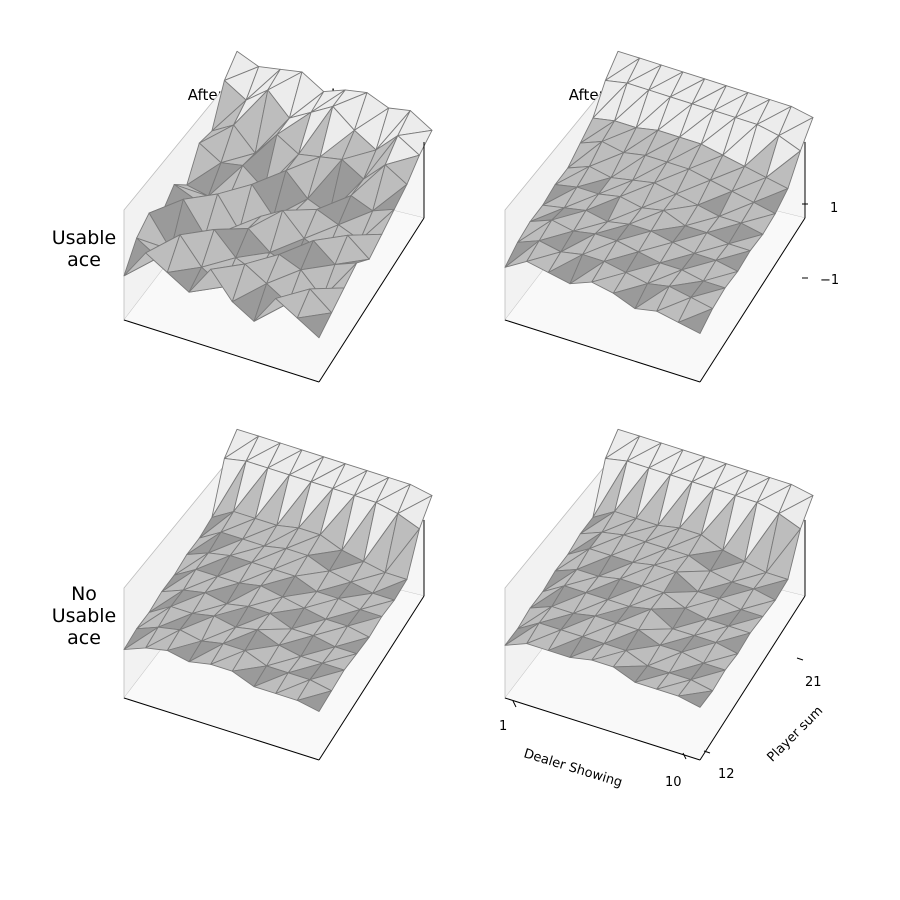 The width and height of the screenshot is (900, 900). Describe the element at coordinates (659, 216) in the screenshot. I see `surface-plot-usable-50k` at that location.